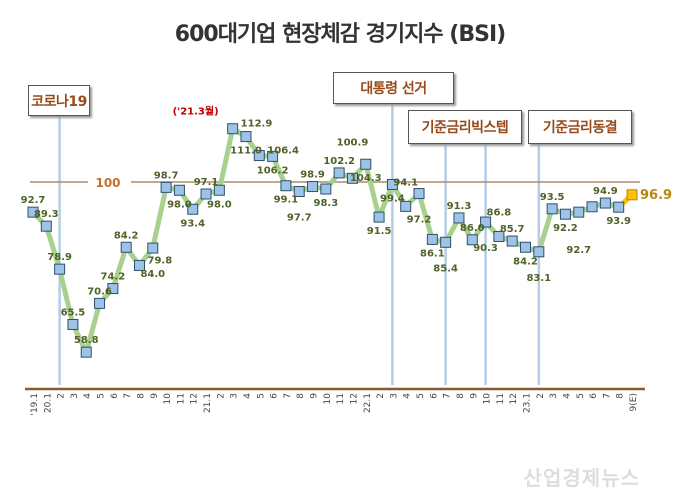 Image resolution: width=680 pixels, height=502 pixels. I want to click on x-tick-label: 22.1, so click(368, 403).